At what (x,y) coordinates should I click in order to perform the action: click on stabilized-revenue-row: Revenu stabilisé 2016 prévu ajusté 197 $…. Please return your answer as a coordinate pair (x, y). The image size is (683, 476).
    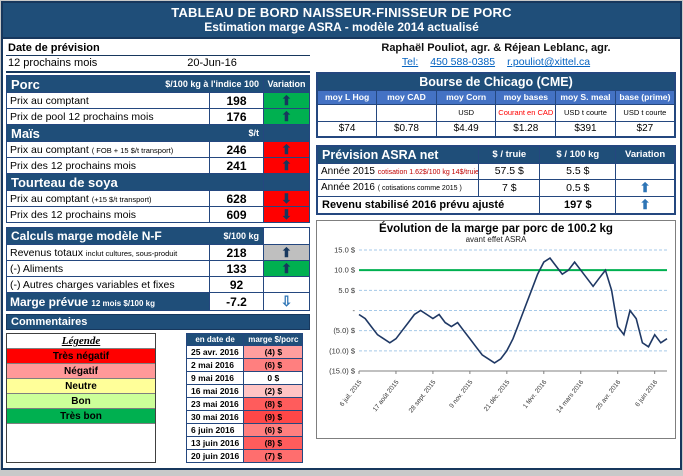
    Looking at the image, I should click on (496, 205).